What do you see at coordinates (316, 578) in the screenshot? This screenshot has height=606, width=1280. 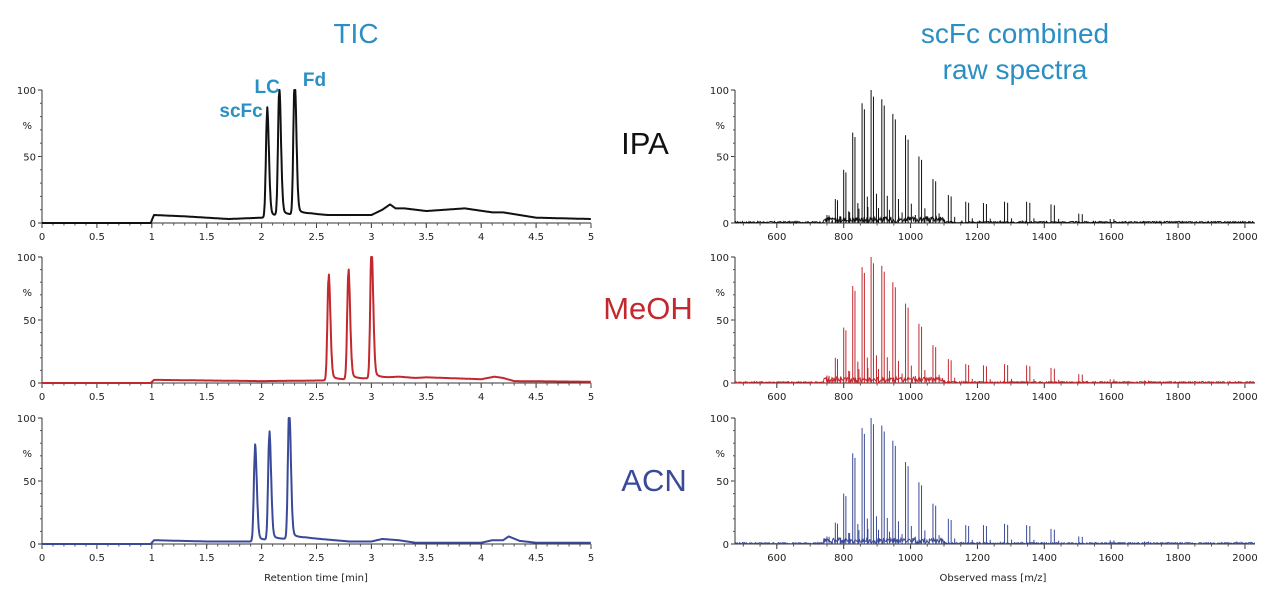 I see `tic-x-axis-label: Retention time [min]` at bounding box center [316, 578].